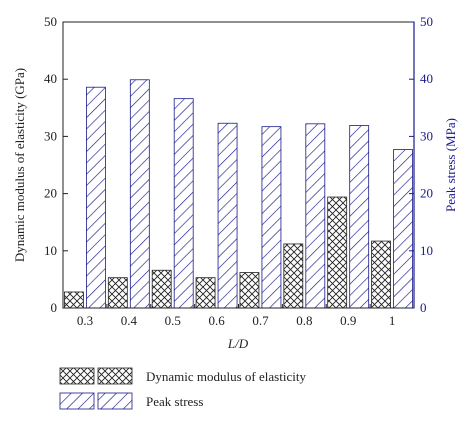  I want to click on right-tick-label: 0, so click(423, 307).